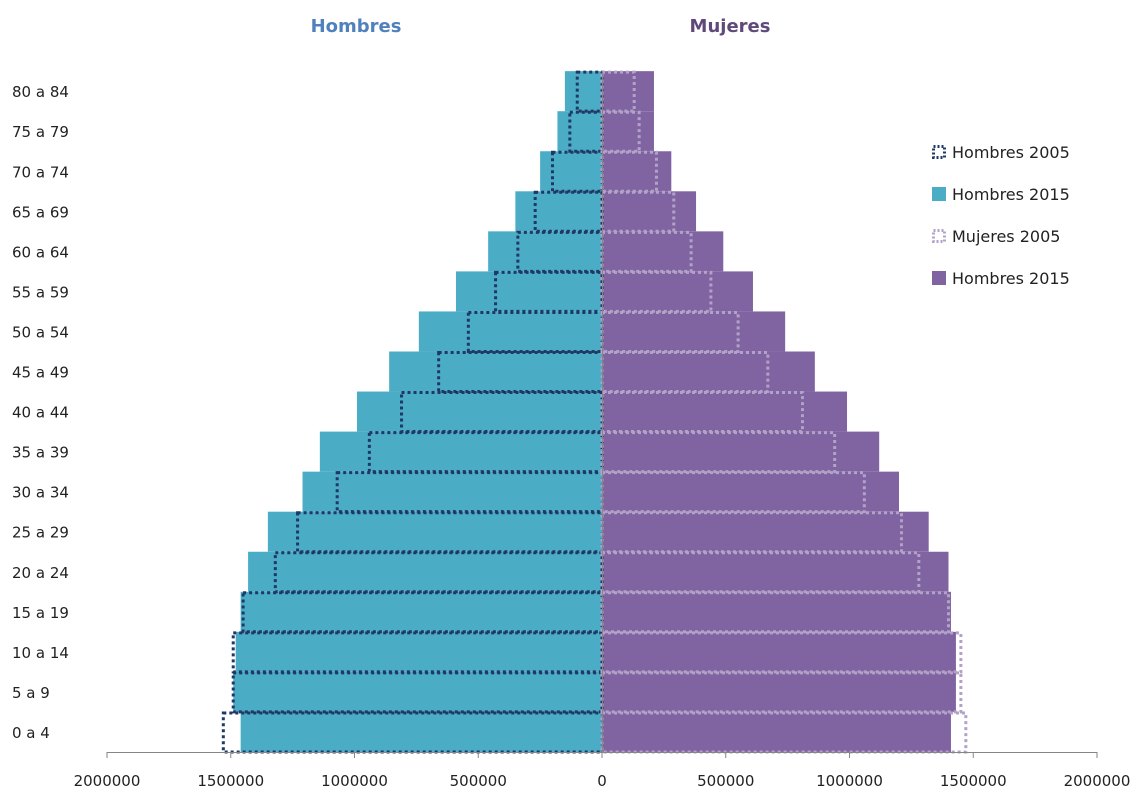  Describe the element at coordinates (1011, 152) in the screenshot. I see `legend-label: Hombres 2005` at that location.